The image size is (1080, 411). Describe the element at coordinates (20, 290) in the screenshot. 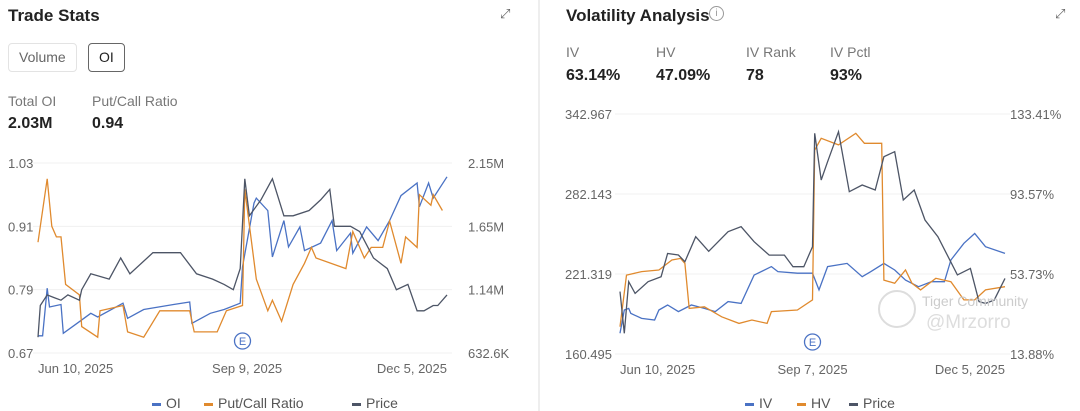

I see `left-axis-tick: 0.79` at that location.